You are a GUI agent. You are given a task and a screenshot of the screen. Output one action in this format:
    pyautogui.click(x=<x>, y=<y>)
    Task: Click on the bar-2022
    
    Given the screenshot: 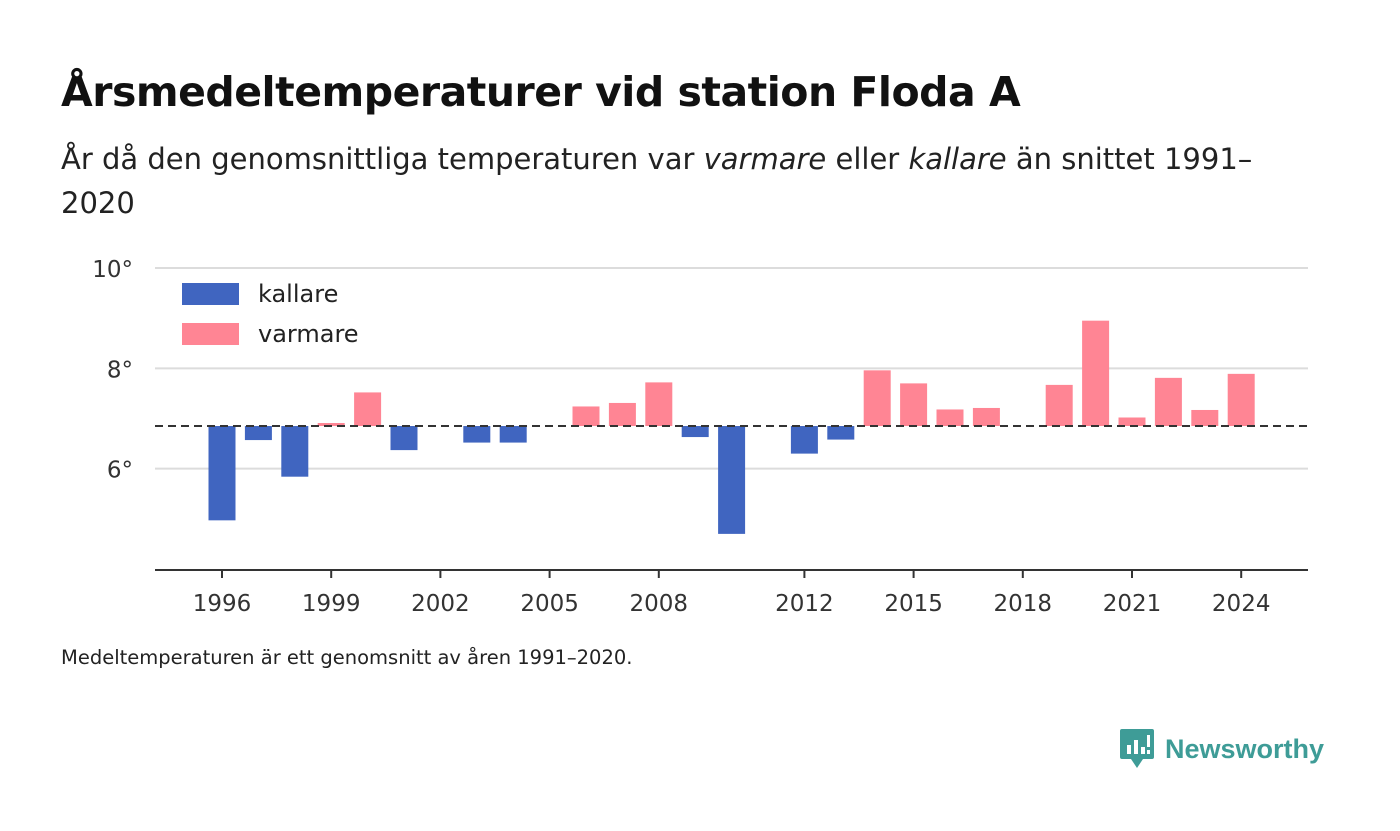 What is the action you would take?
    pyautogui.click(x=1168, y=402)
    